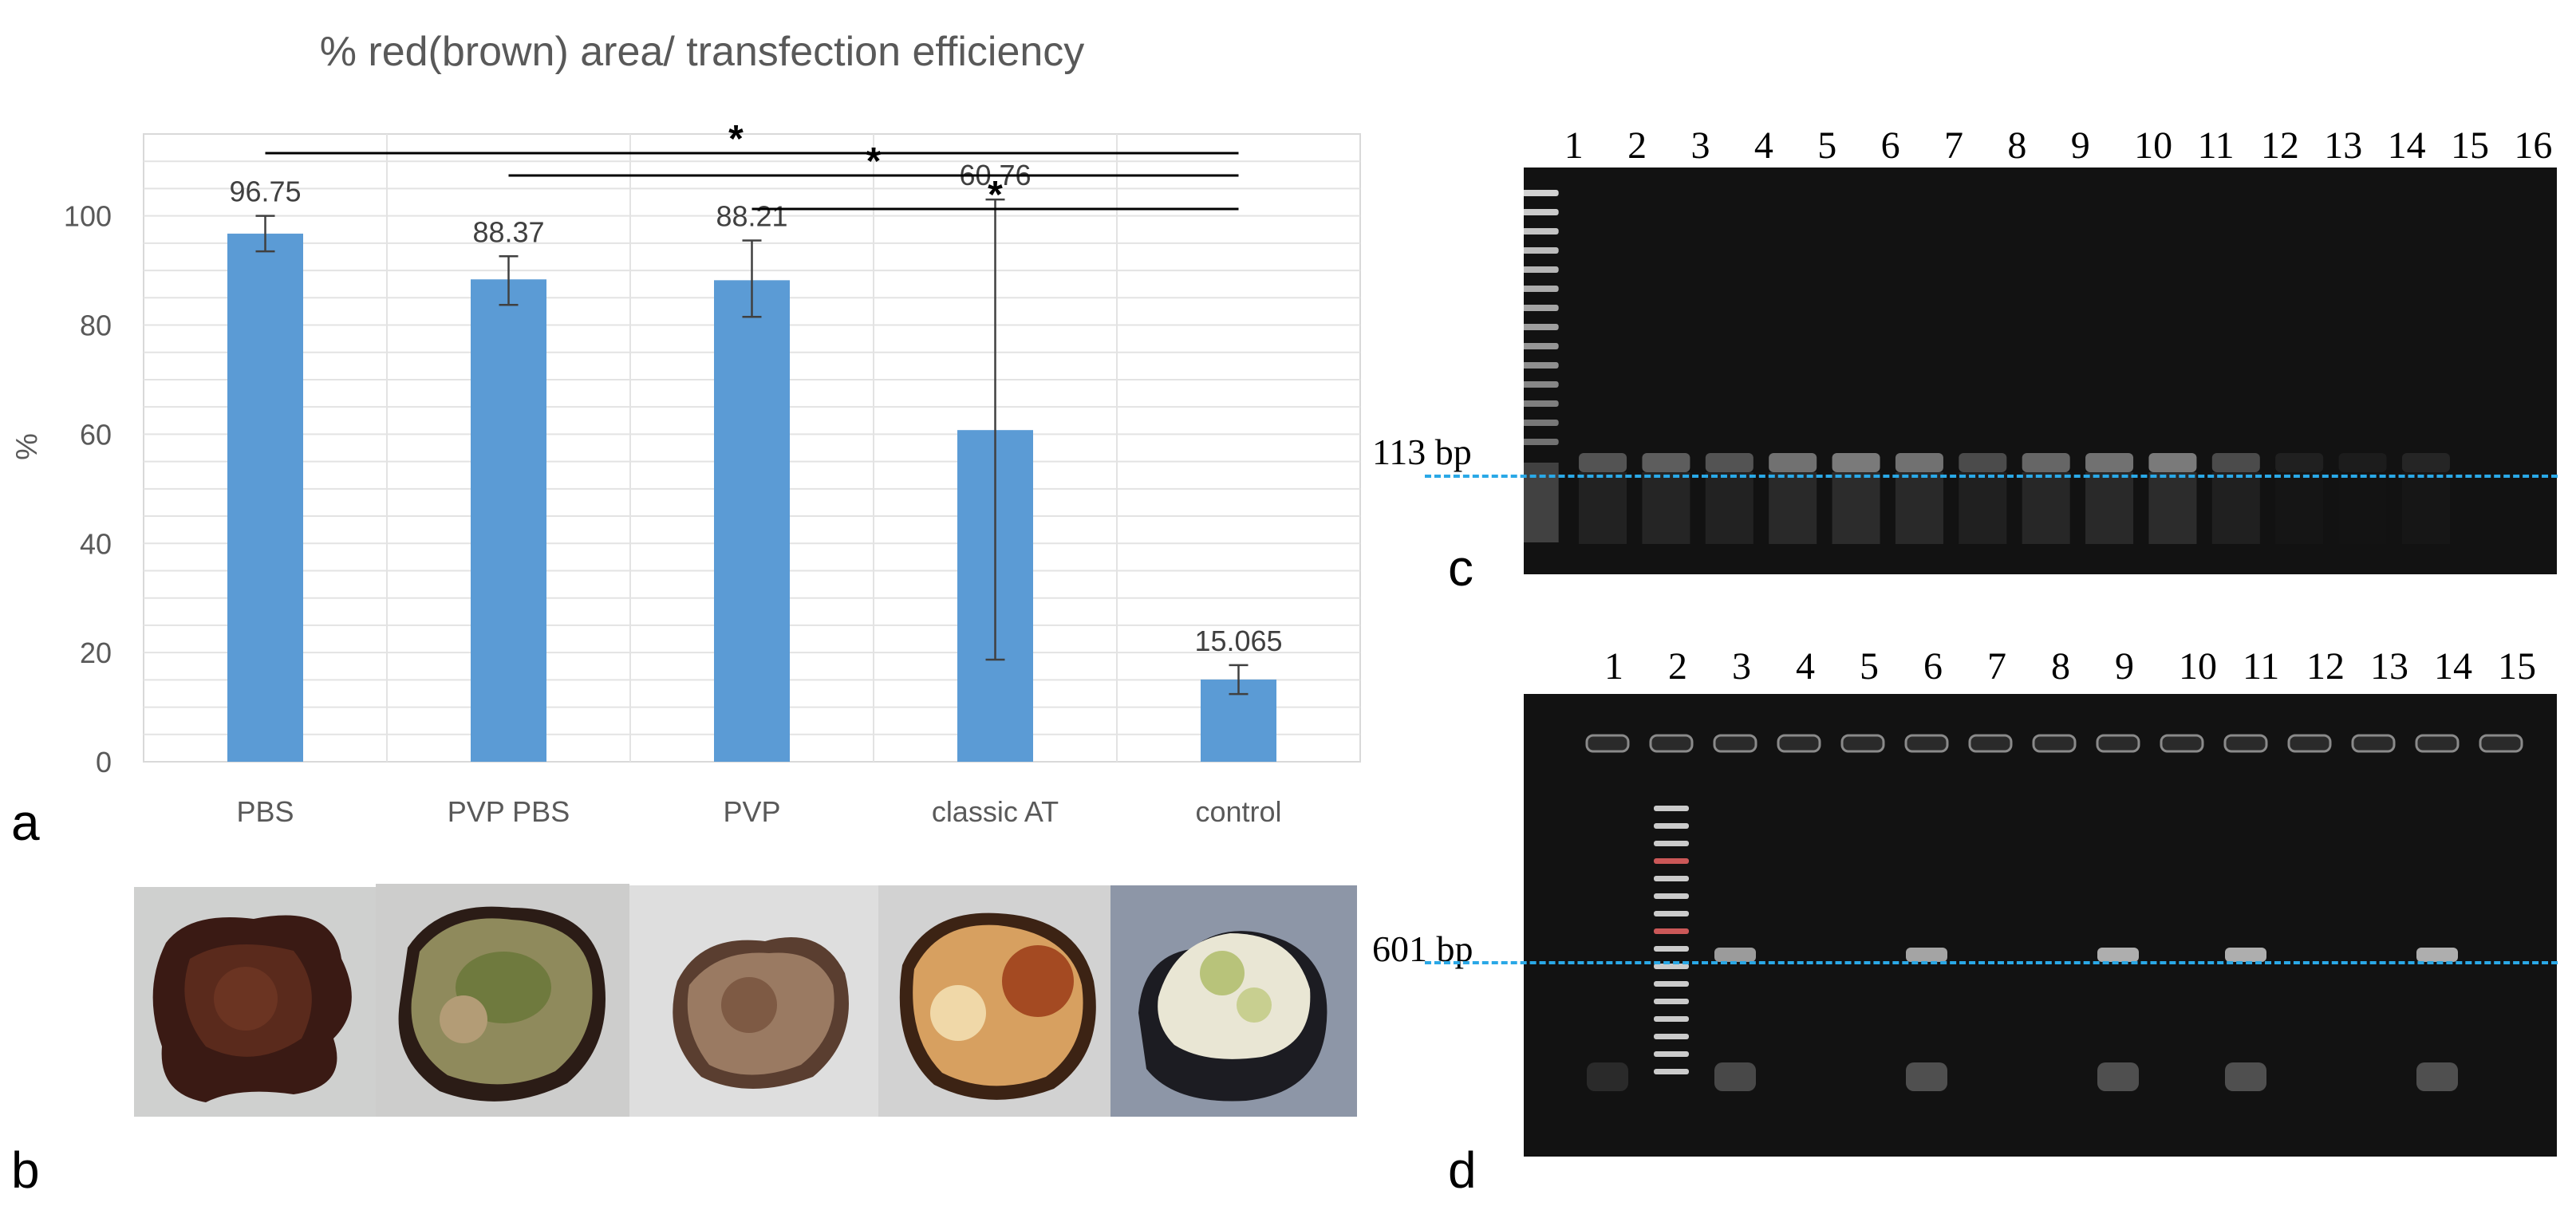 The width and height of the screenshot is (2576, 1214). What do you see at coordinates (752, 521) in the screenshot?
I see `bar` at bounding box center [752, 521].